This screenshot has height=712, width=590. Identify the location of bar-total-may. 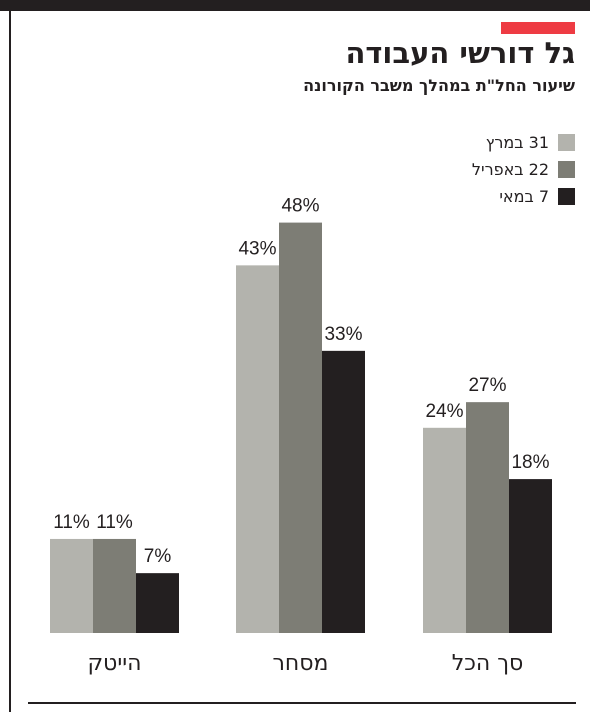
(530, 556).